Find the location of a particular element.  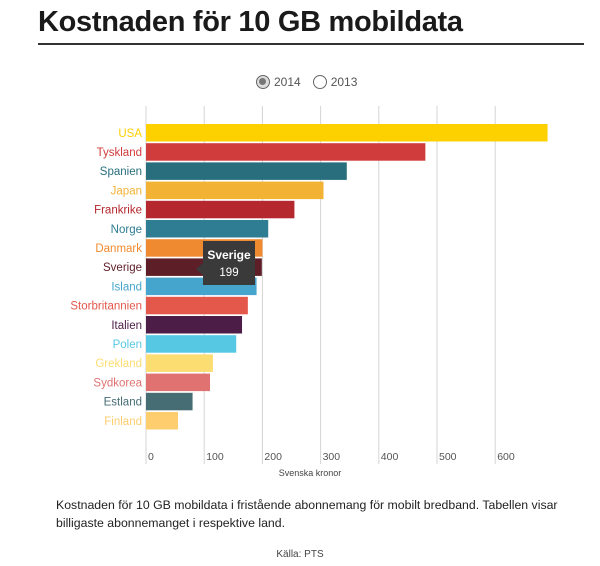

title-divider is located at coordinates (311, 44).